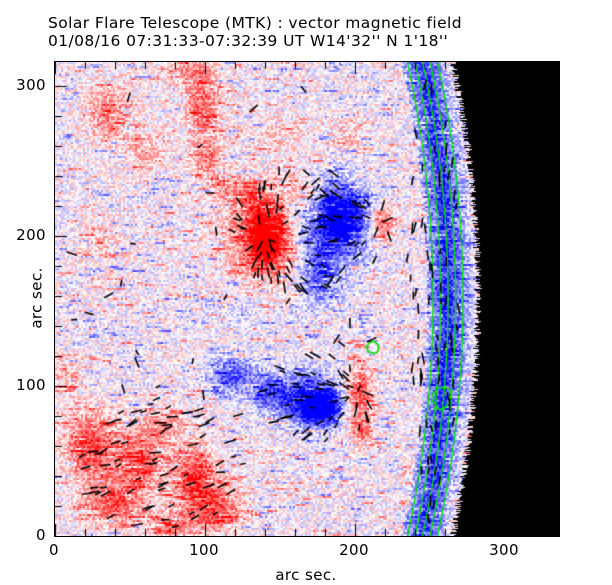 This screenshot has height=585, width=612. Describe the element at coordinates (306, 575) in the screenshot. I see `x-axis-title: arc sec.` at that location.